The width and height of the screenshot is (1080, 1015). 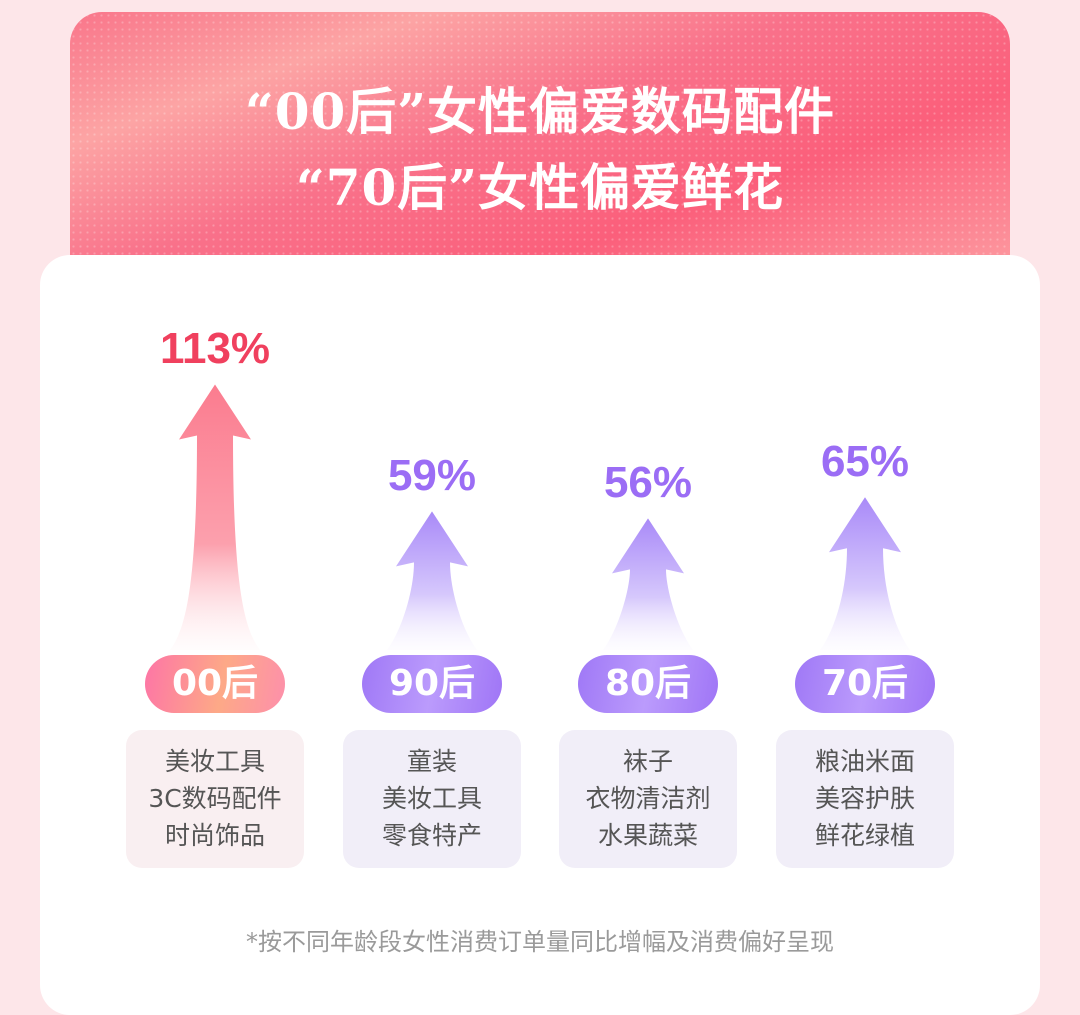 I want to click on preference-item: 水果蔬菜, so click(x=647, y=835).